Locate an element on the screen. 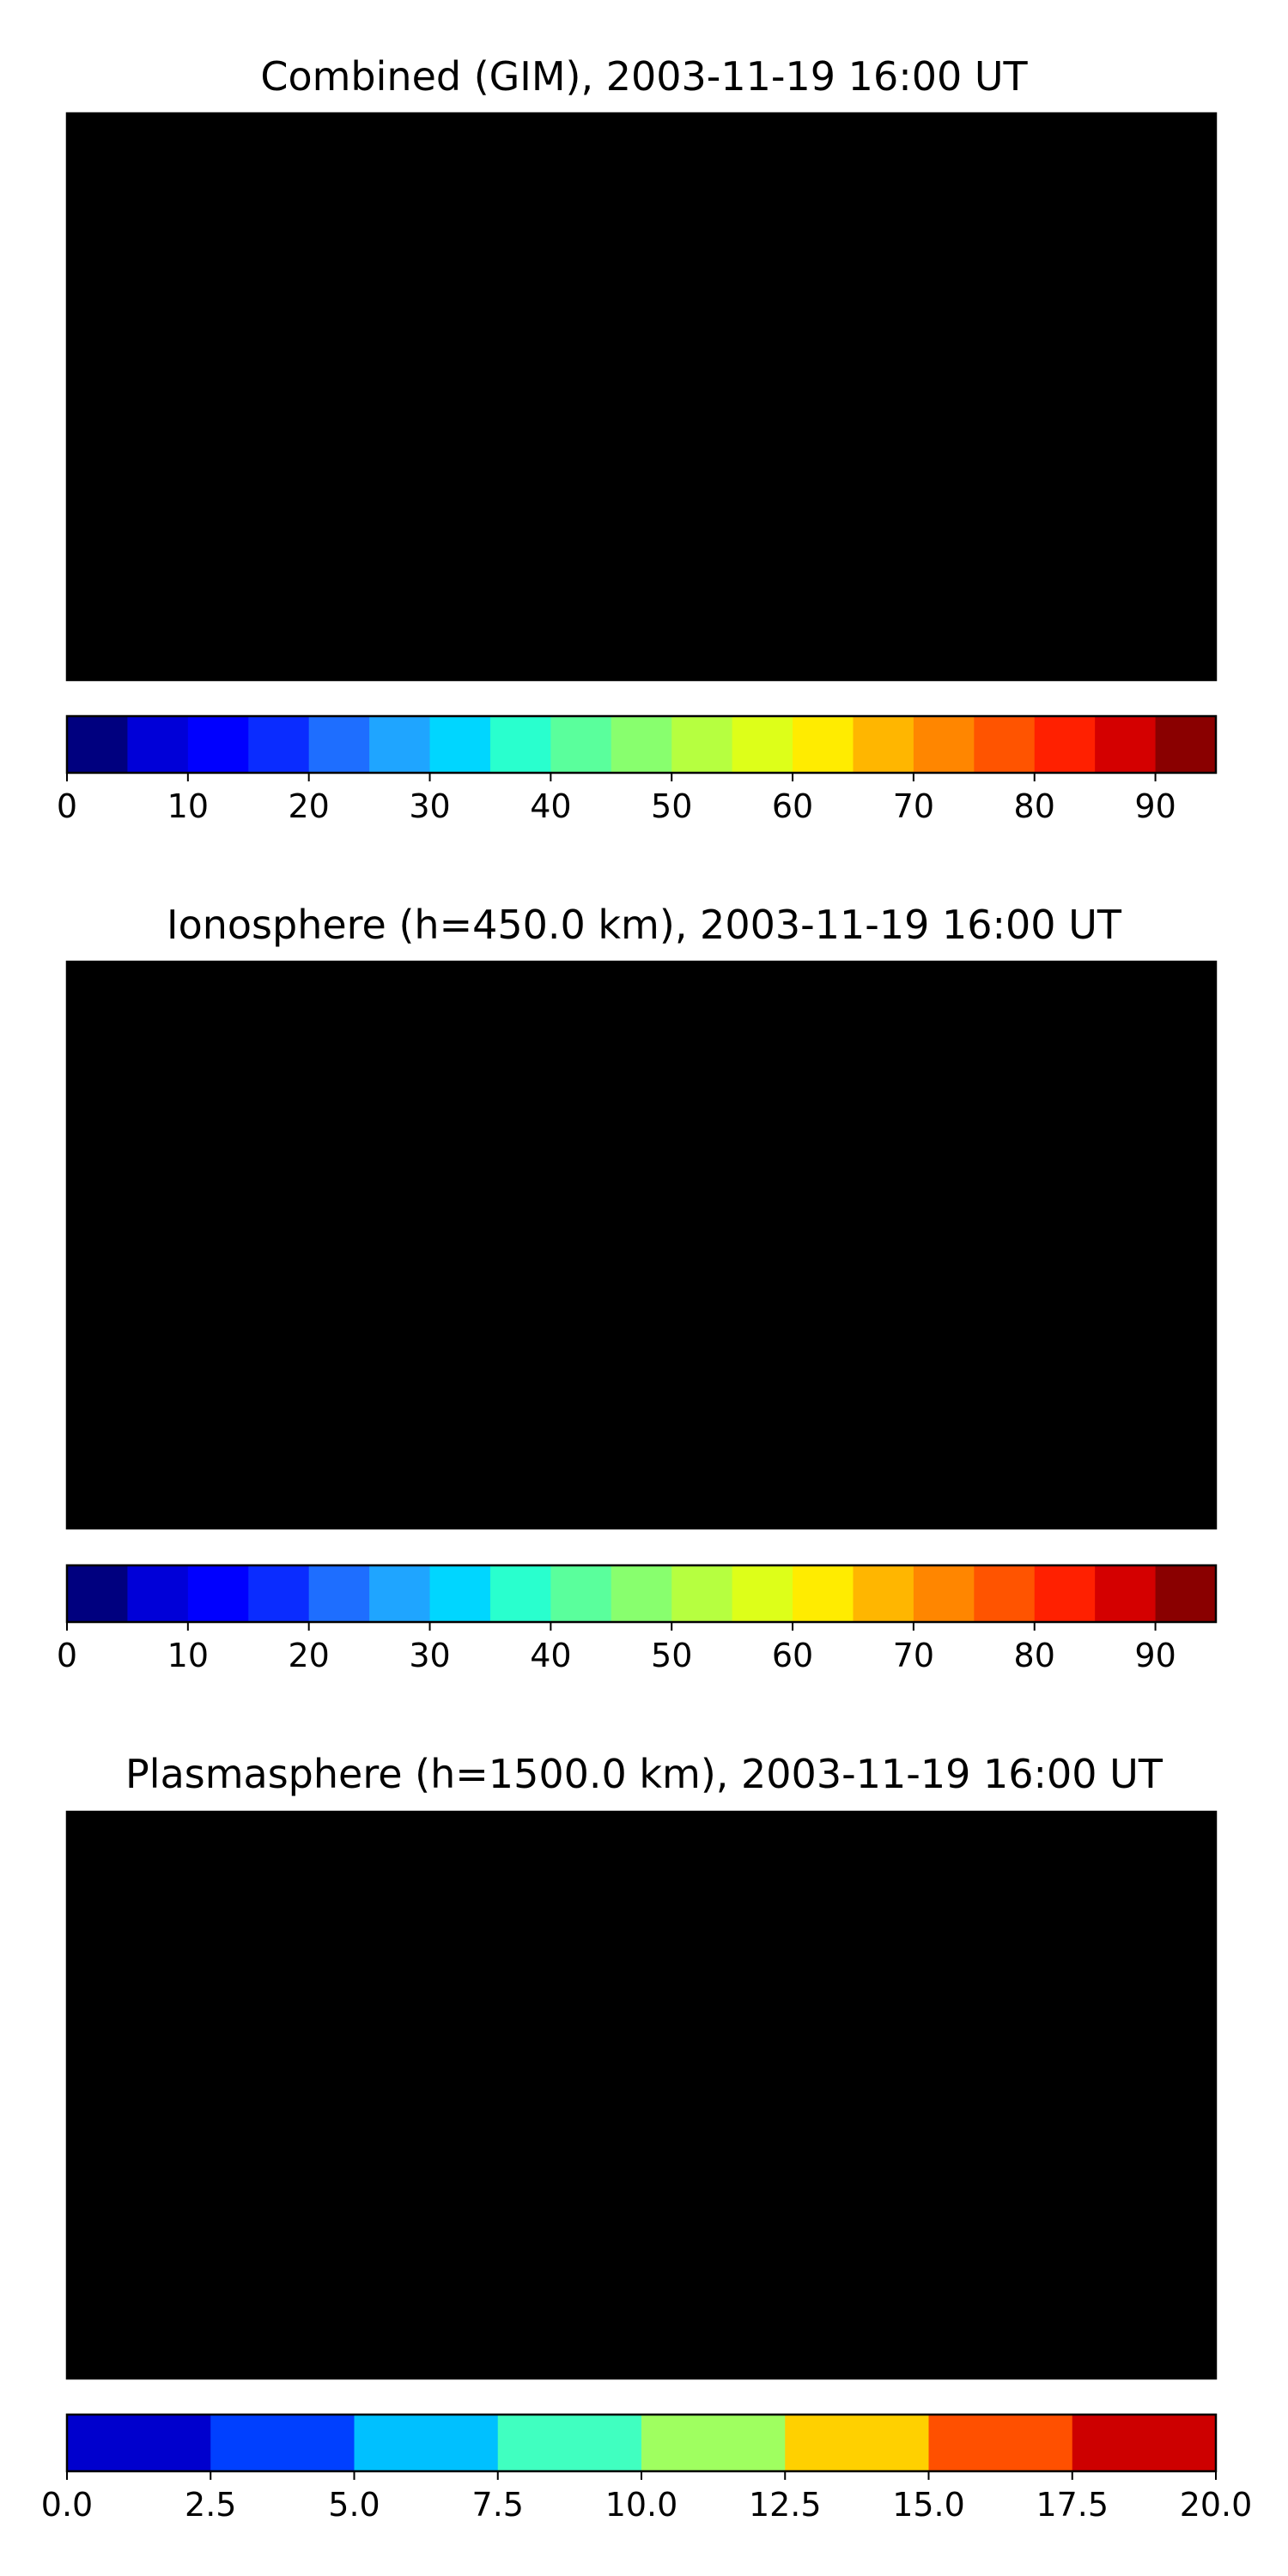 This screenshot has width=1288, height=2576. colorbar-tick-label: 17.5 is located at coordinates (1072, 2505).